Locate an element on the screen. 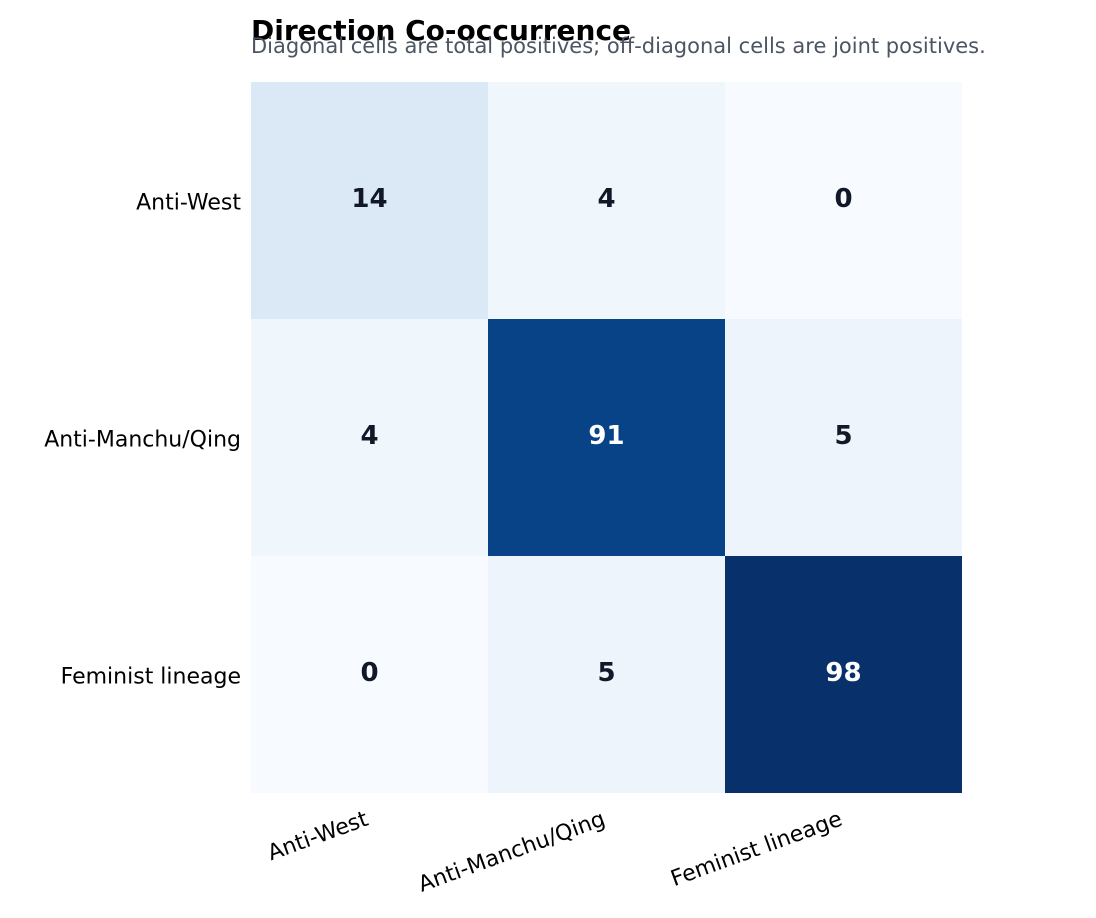 This screenshot has width=1096, height=918. y-tick-label: Anti-Manchu/Qing is located at coordinates (142, 440).